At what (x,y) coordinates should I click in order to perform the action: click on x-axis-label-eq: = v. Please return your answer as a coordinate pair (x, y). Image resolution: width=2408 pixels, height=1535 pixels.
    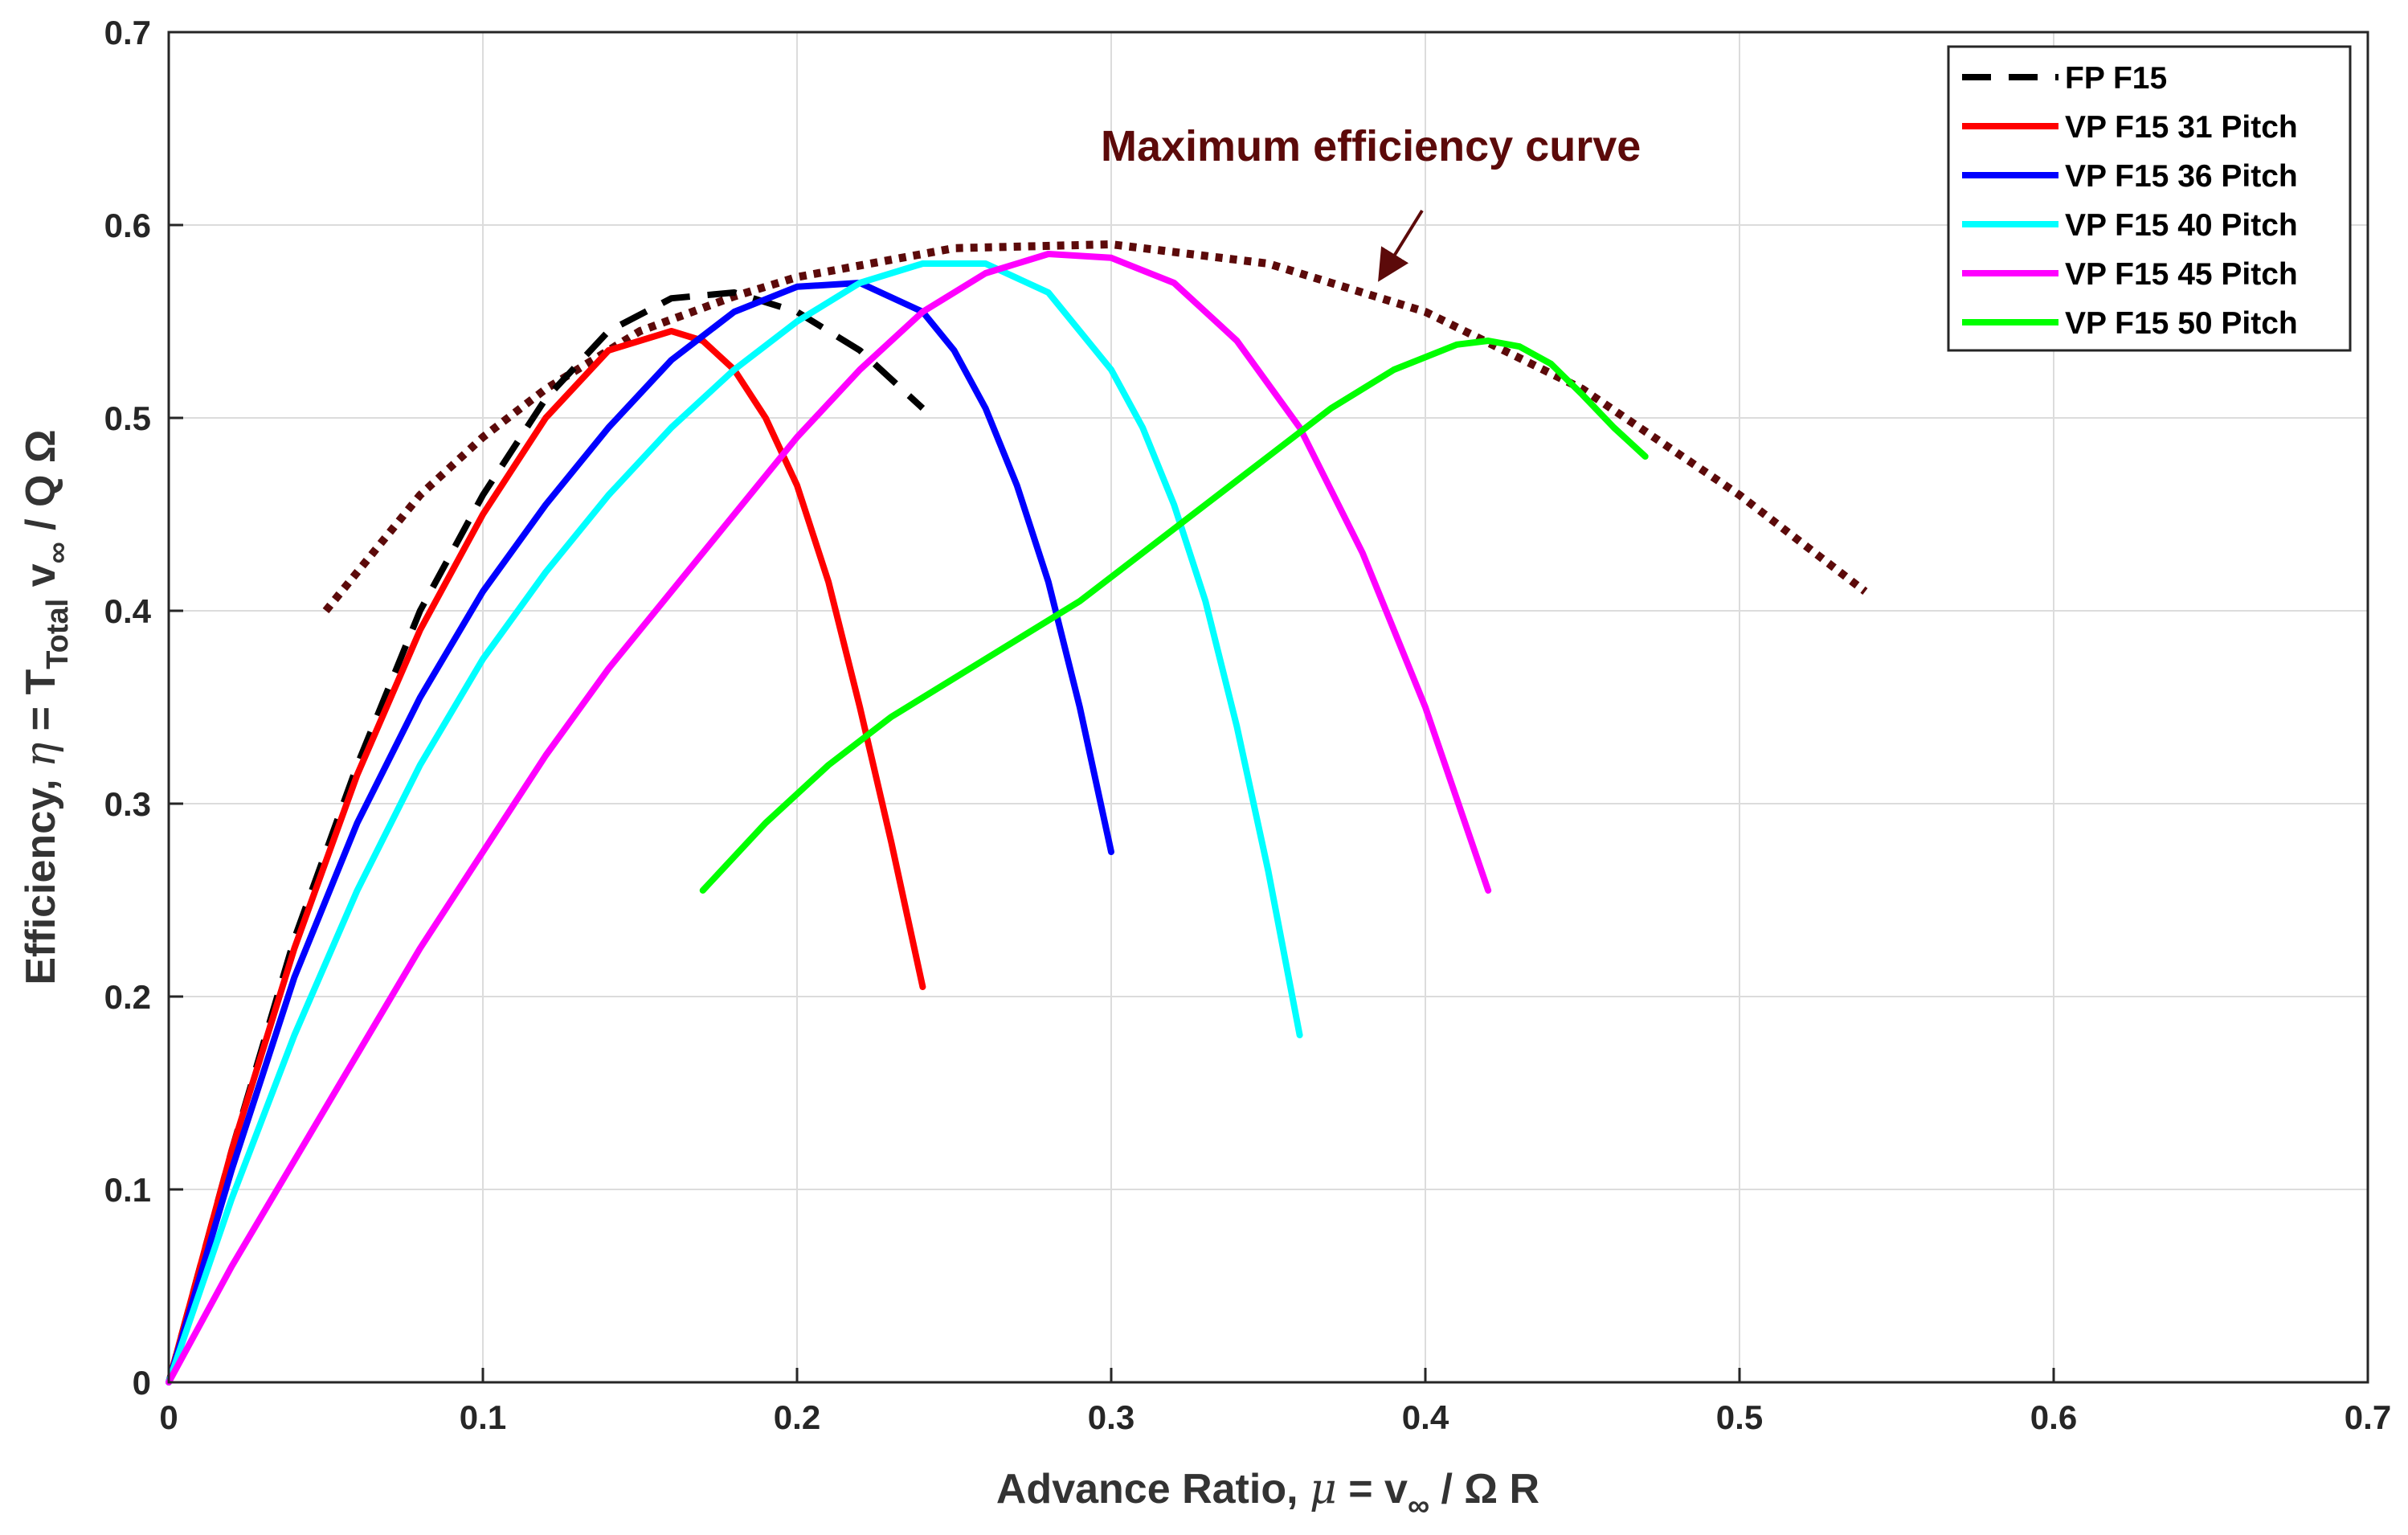
    Looking at the image, I should click on (1372, 1489).